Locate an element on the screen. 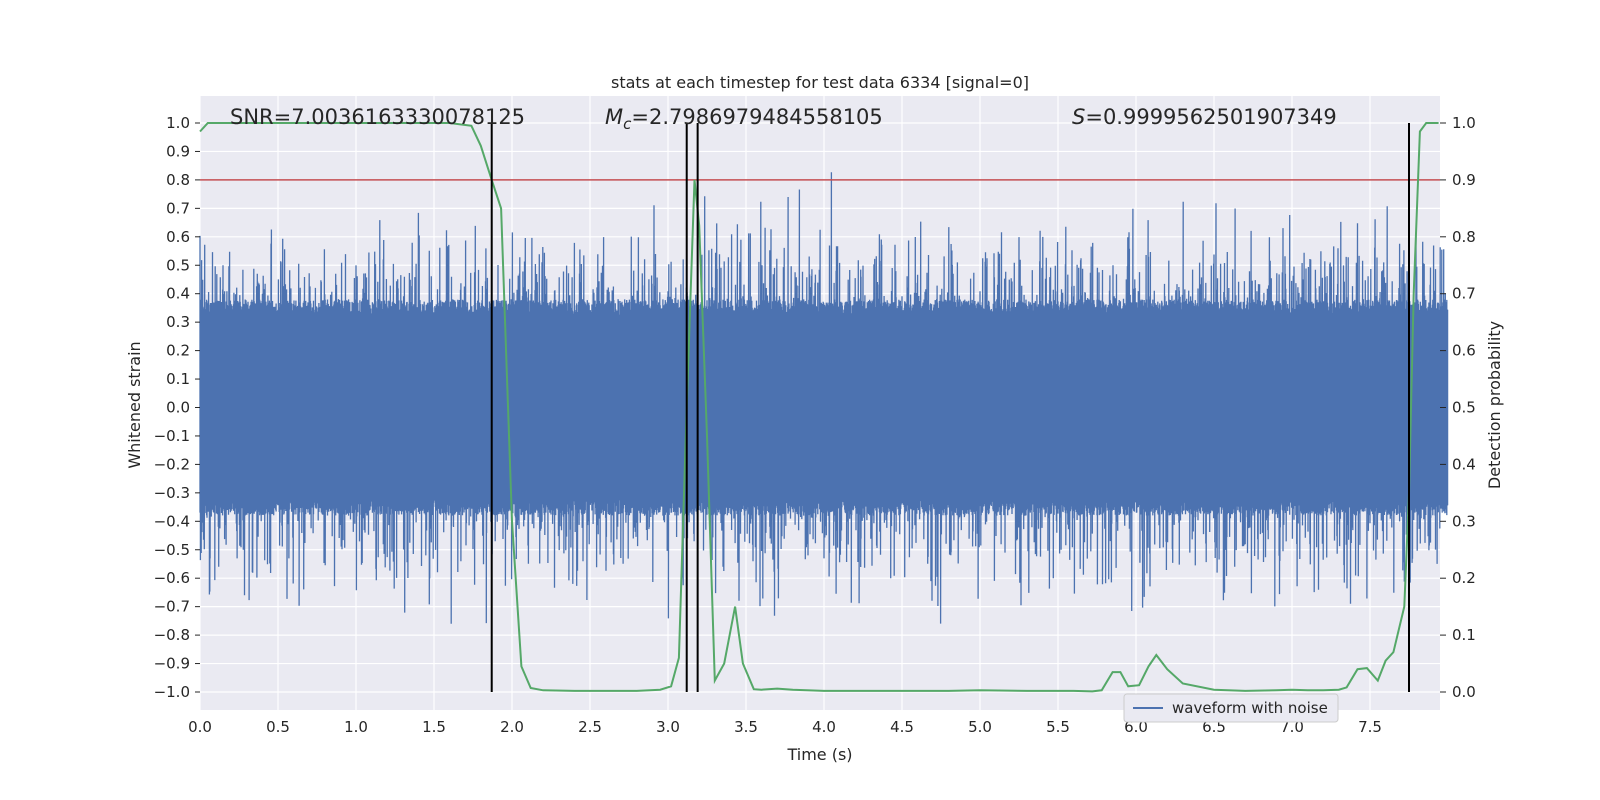 The height and width of the screenshot is (800, 1600). x-tick-label: 4.5 is located at coordinates (902, 727).